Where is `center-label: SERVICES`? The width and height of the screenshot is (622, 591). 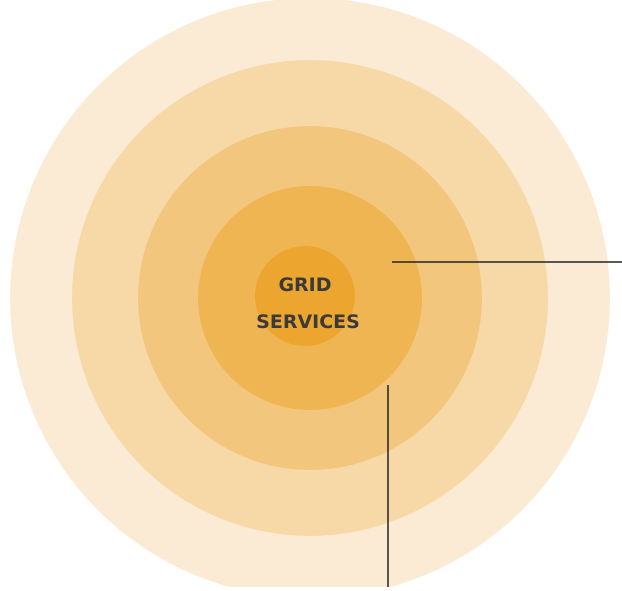 center-label: SERVICES is located at coordinates (308, 322).